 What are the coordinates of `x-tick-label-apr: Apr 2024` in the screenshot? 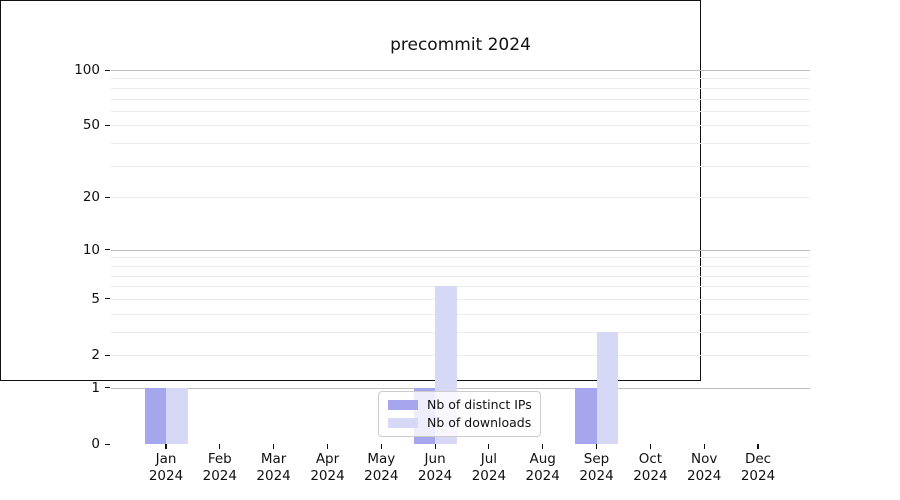 It's located at (327, 467).